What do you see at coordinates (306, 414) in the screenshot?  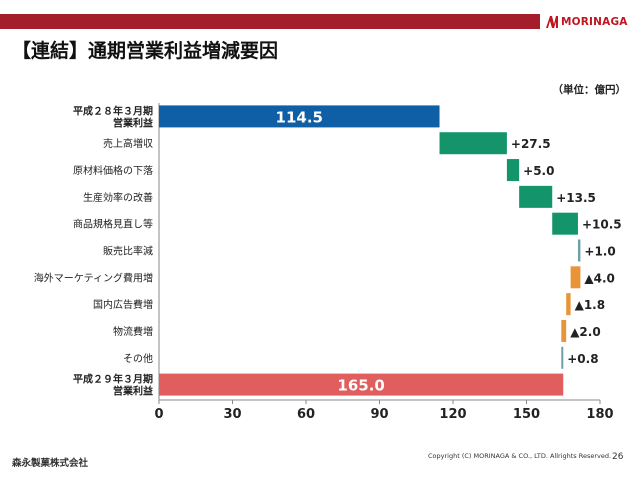 I see `x-tick-label: 60` at bounding box center [306, 414].